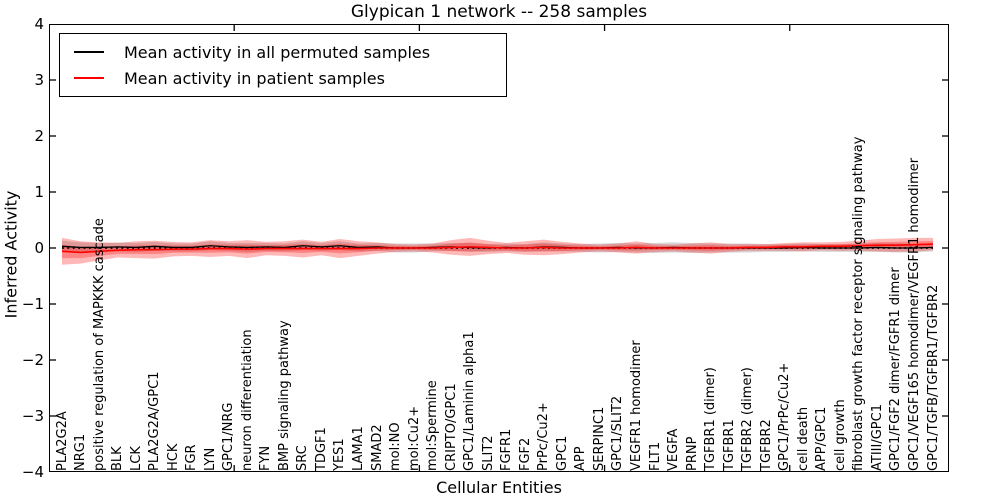 The width and height of the screenshot is (1000, 500). What do you see at coordinates (433, 425) in the screenshot?
I see `x-category-label: mol:Spermine` at bounding box center [433, 425].